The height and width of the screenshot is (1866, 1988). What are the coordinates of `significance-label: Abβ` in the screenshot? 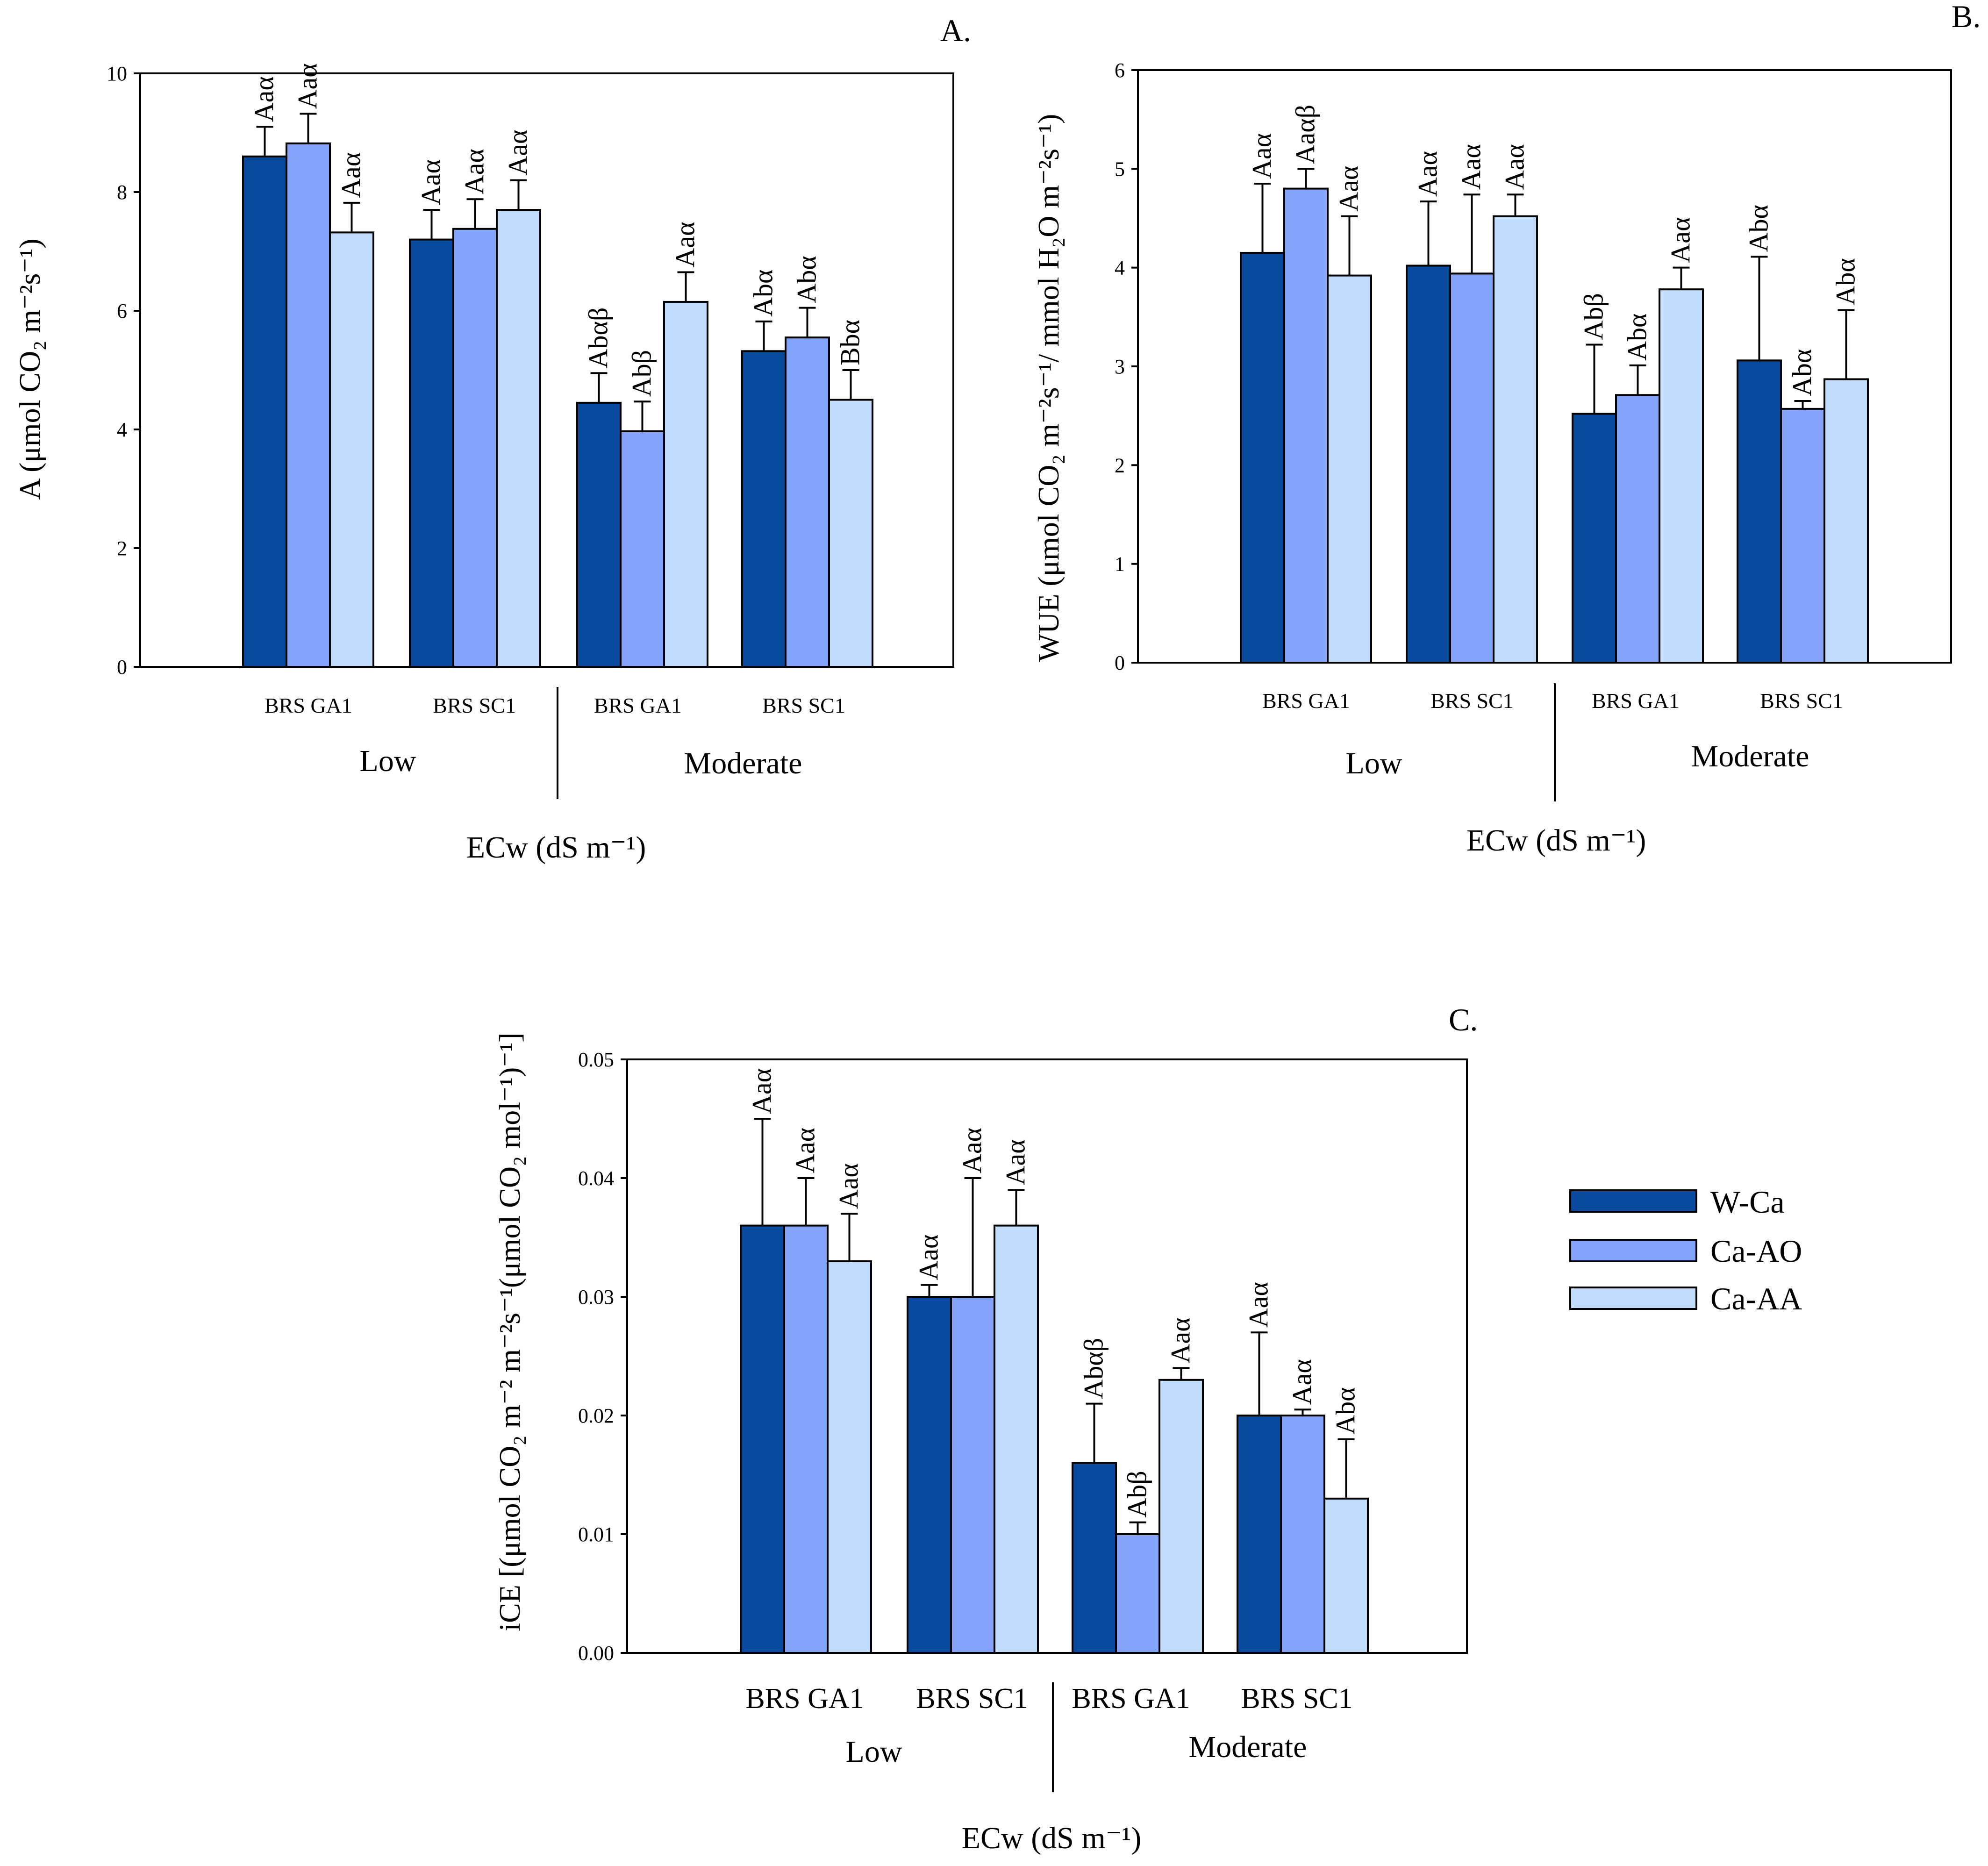 It's located at (1594, 316).